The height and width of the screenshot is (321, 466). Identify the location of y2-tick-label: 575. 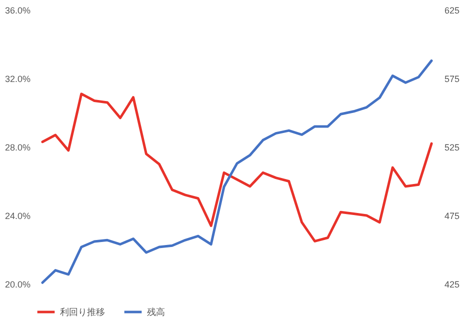
(452, 79).